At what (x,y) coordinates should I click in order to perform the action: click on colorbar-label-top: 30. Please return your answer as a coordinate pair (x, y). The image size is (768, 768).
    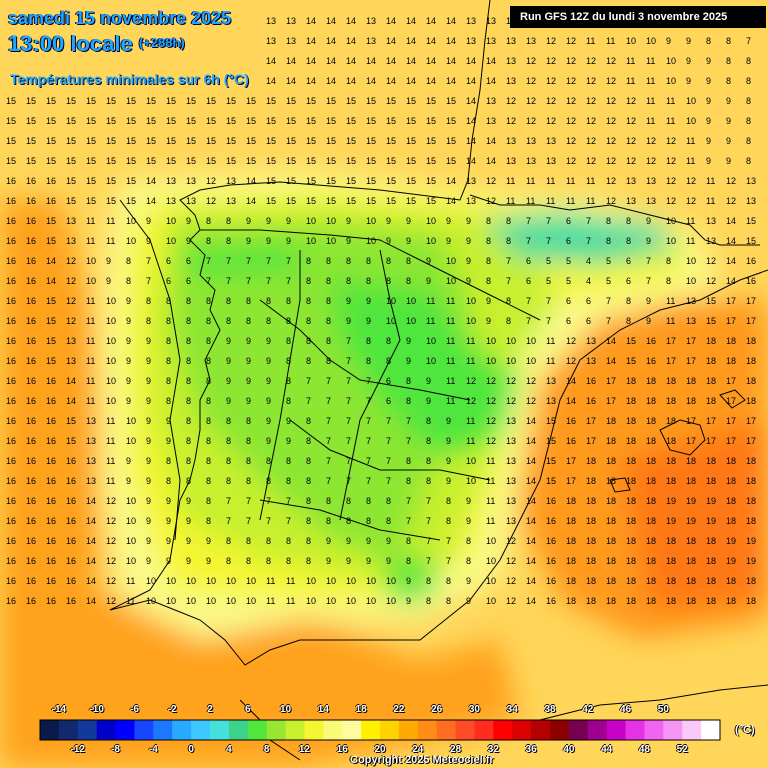
    Looking at the image, I should click on (474, 709).